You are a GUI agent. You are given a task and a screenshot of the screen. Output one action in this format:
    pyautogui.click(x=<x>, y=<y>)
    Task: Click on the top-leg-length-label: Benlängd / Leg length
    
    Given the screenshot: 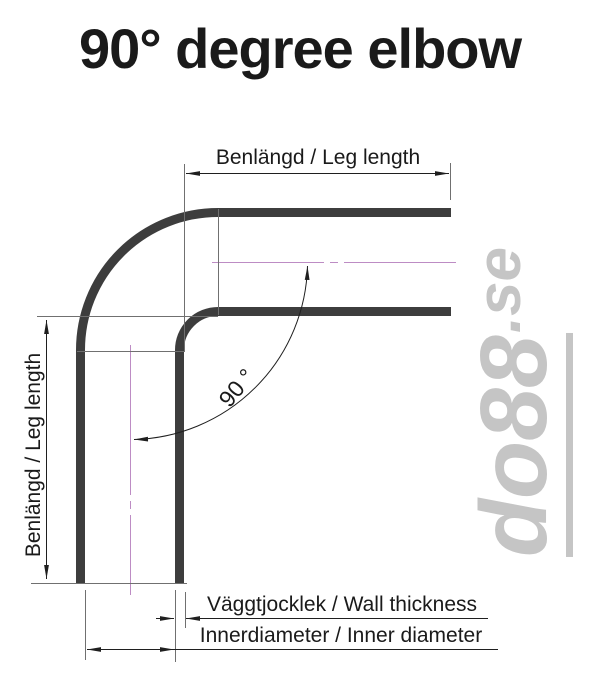 What is the action you would take?
    pyautogui.click(x=318, y=157)
    